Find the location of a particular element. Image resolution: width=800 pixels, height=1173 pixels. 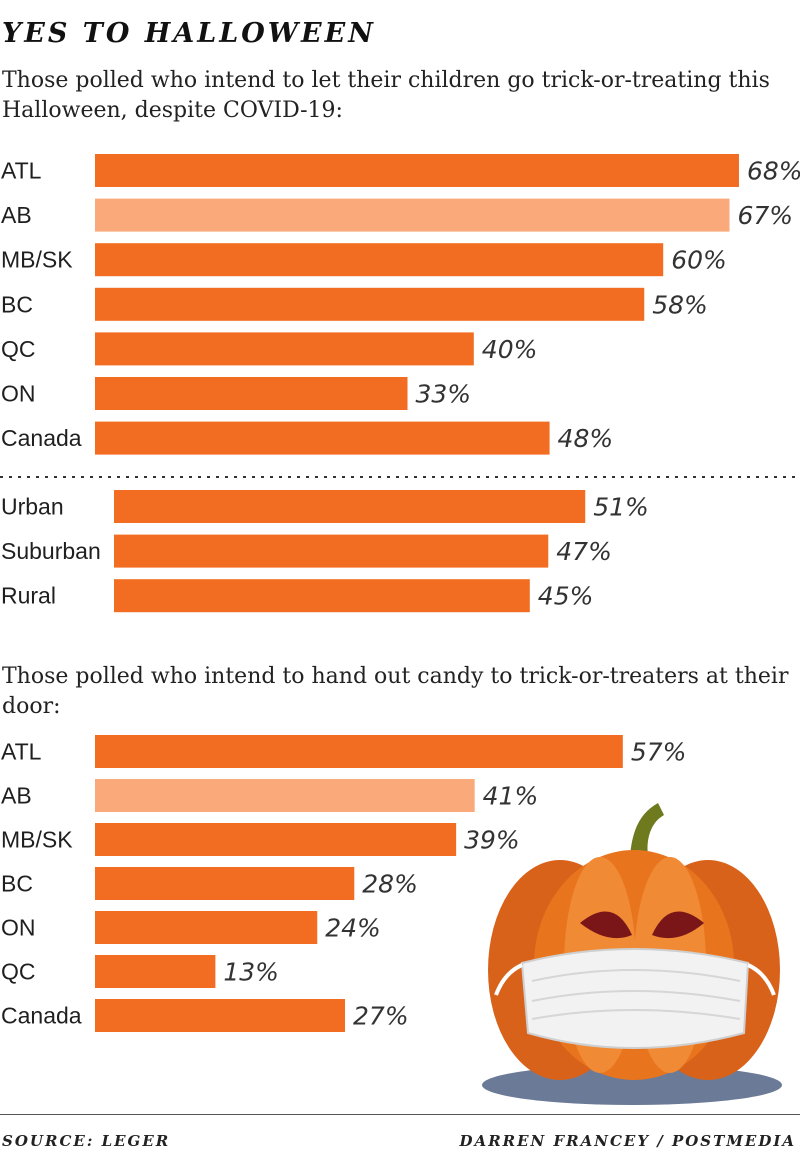

bar-suburban is located at coordinates (331, 551).